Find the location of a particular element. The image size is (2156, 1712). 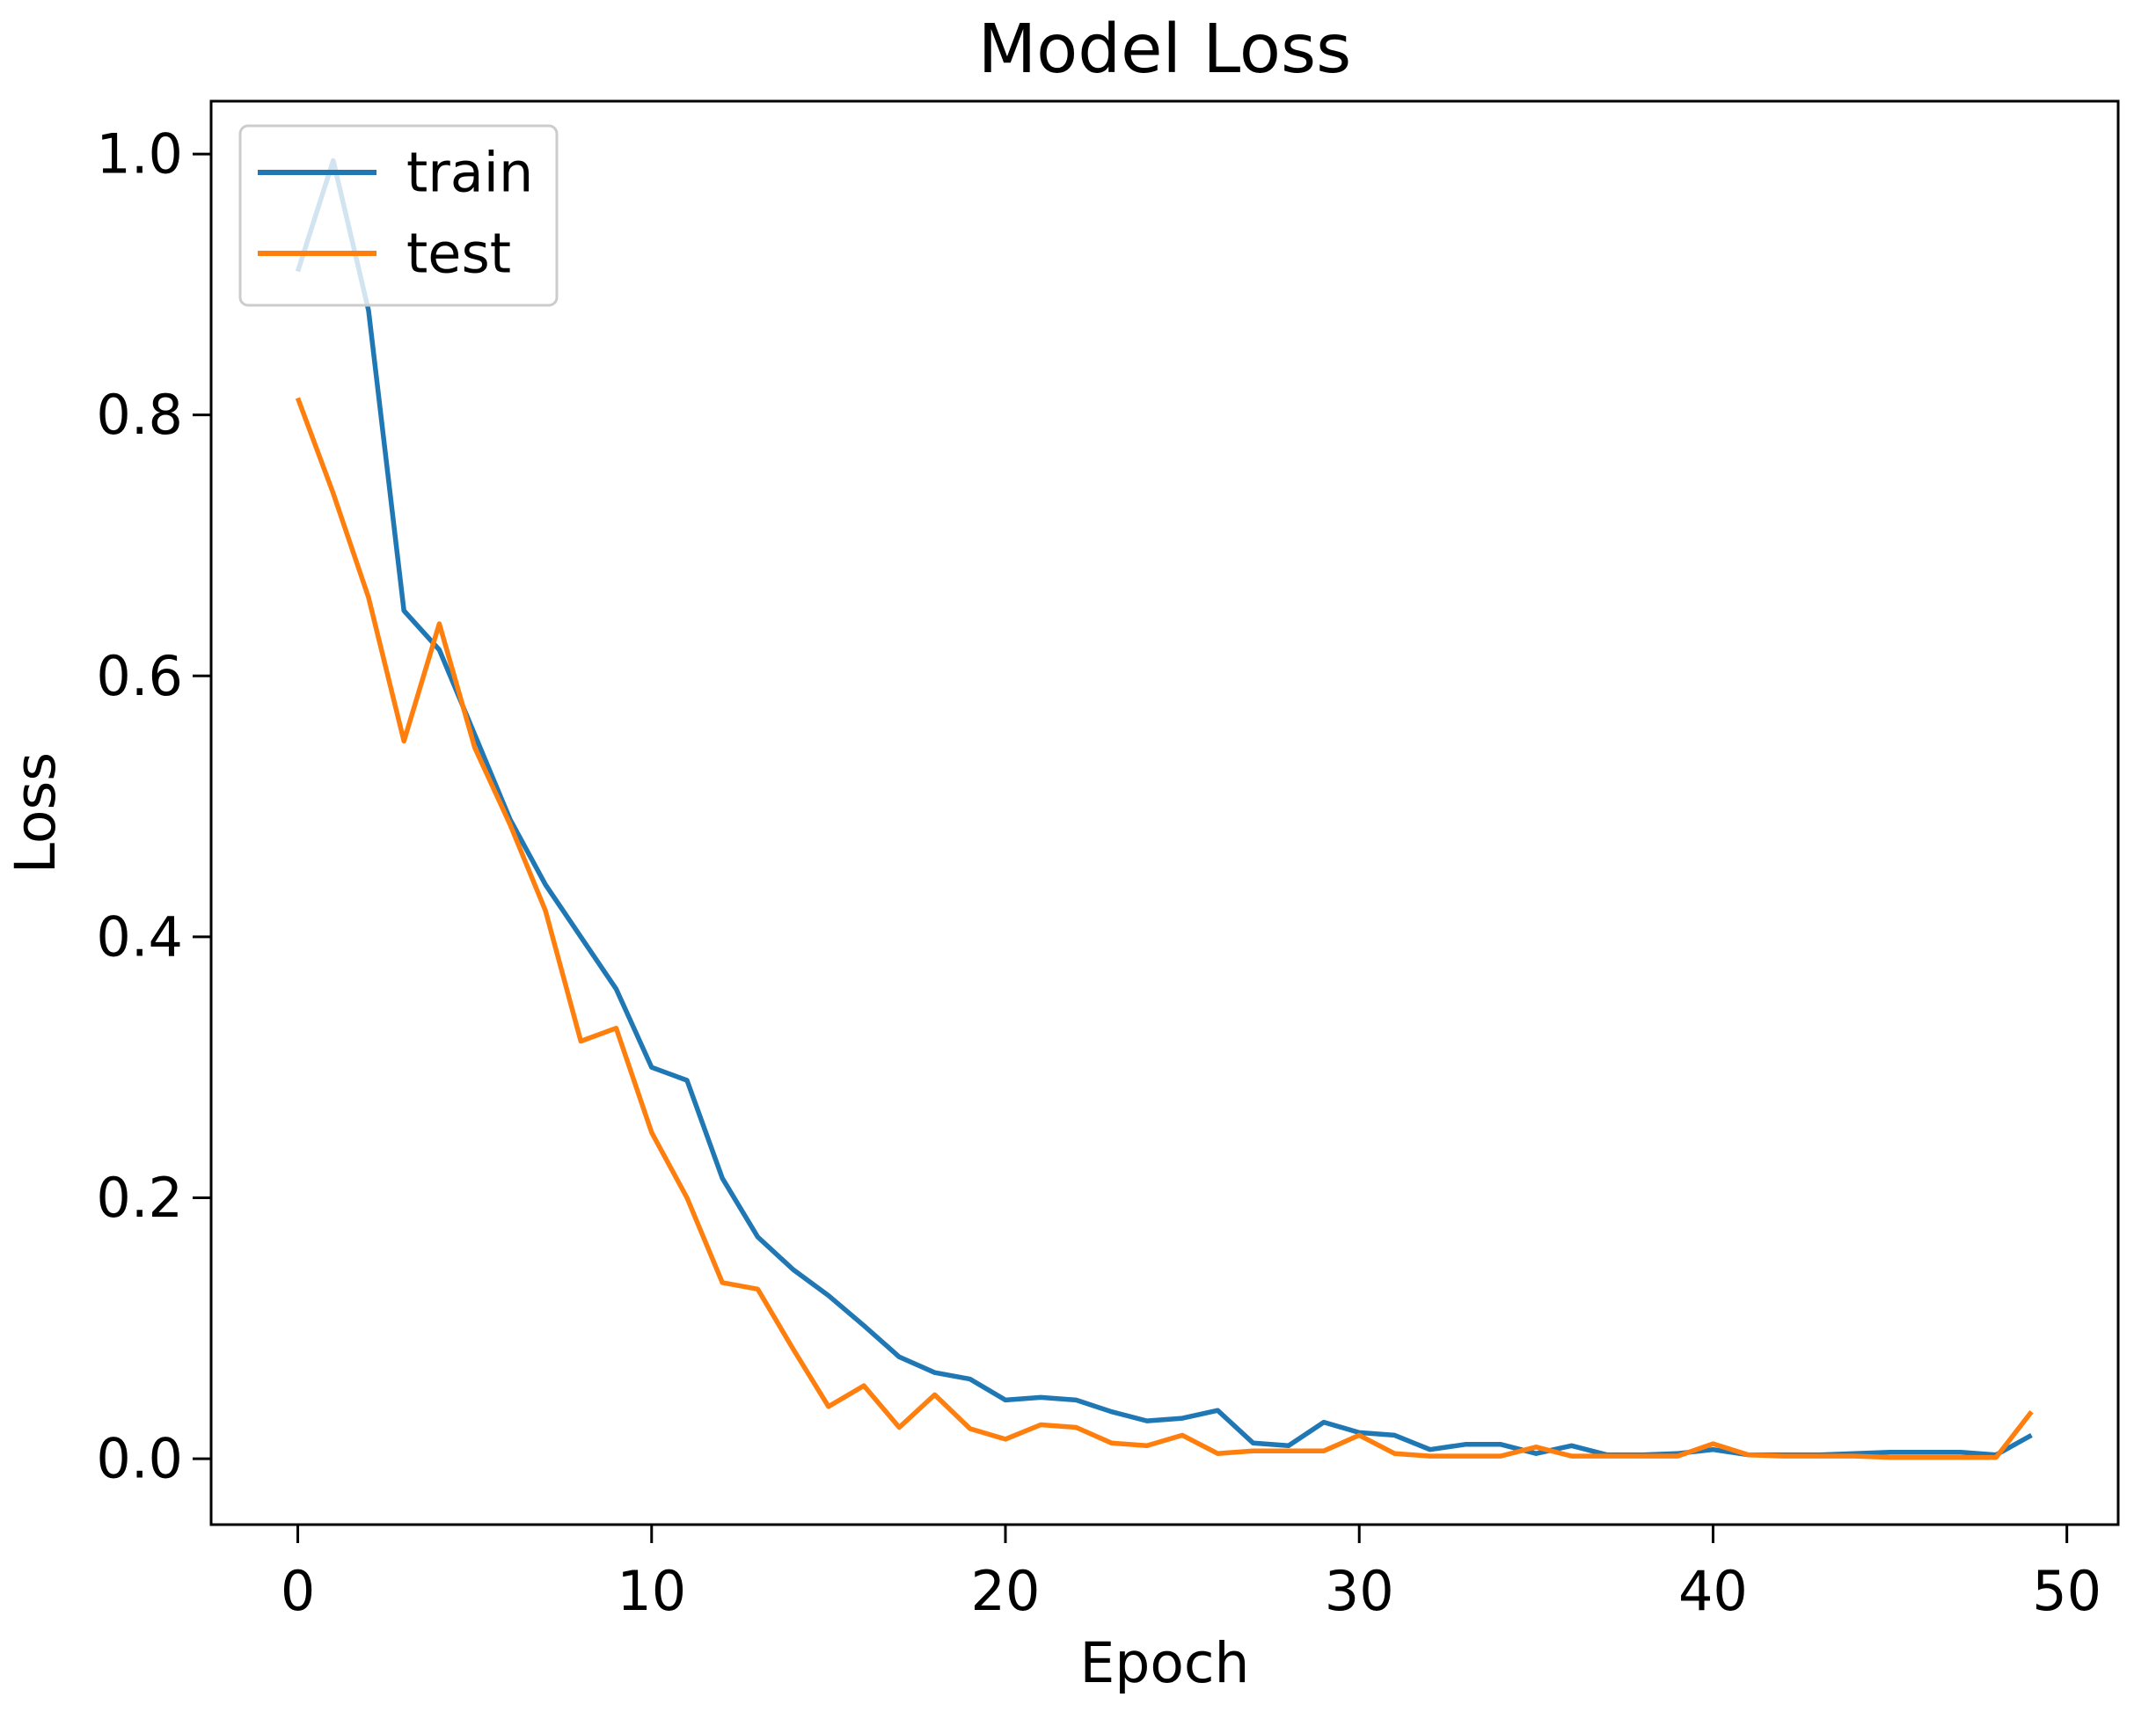

x-tick-label: 30 is located at coordinates (1359, 1591).